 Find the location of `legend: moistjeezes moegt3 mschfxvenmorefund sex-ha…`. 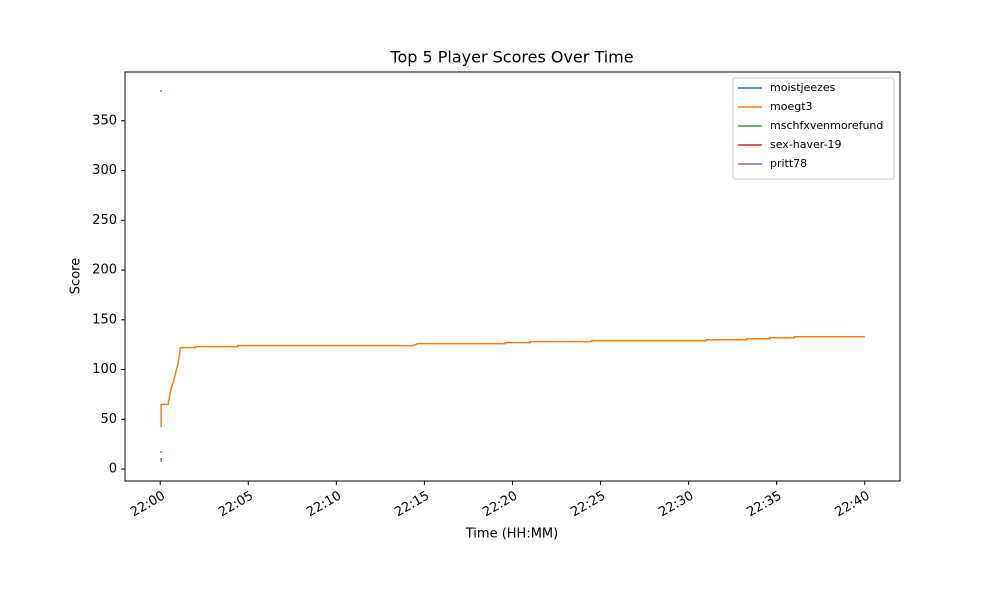

legend: moistjeezes moegt3 mschfxvenmorefund sex-ha… is located at coordinates (813, 128).